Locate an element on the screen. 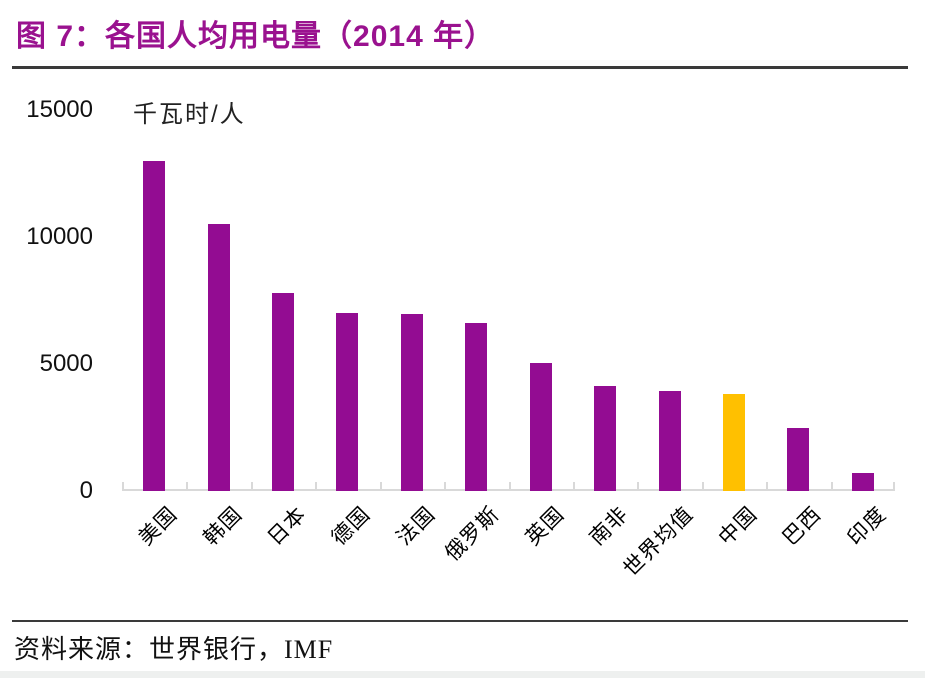 The height and width of the screenshot is (678, 925). y-axis-tick-label: 10000 is located at coordinates (59, 236).